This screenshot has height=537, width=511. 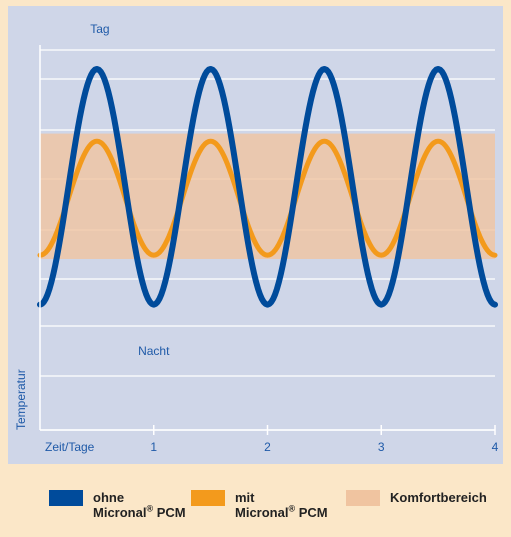 What do you see at coordinates (109, 497) in the screenshot?
I see `legend-line1-ohne-pcm: ohne` at bounding box center [109, 497].